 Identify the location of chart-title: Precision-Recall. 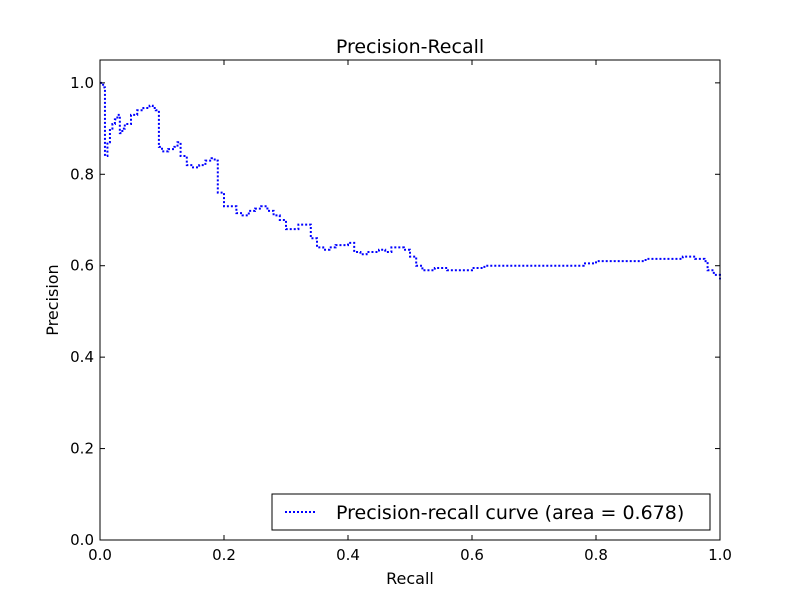
(410, 47).